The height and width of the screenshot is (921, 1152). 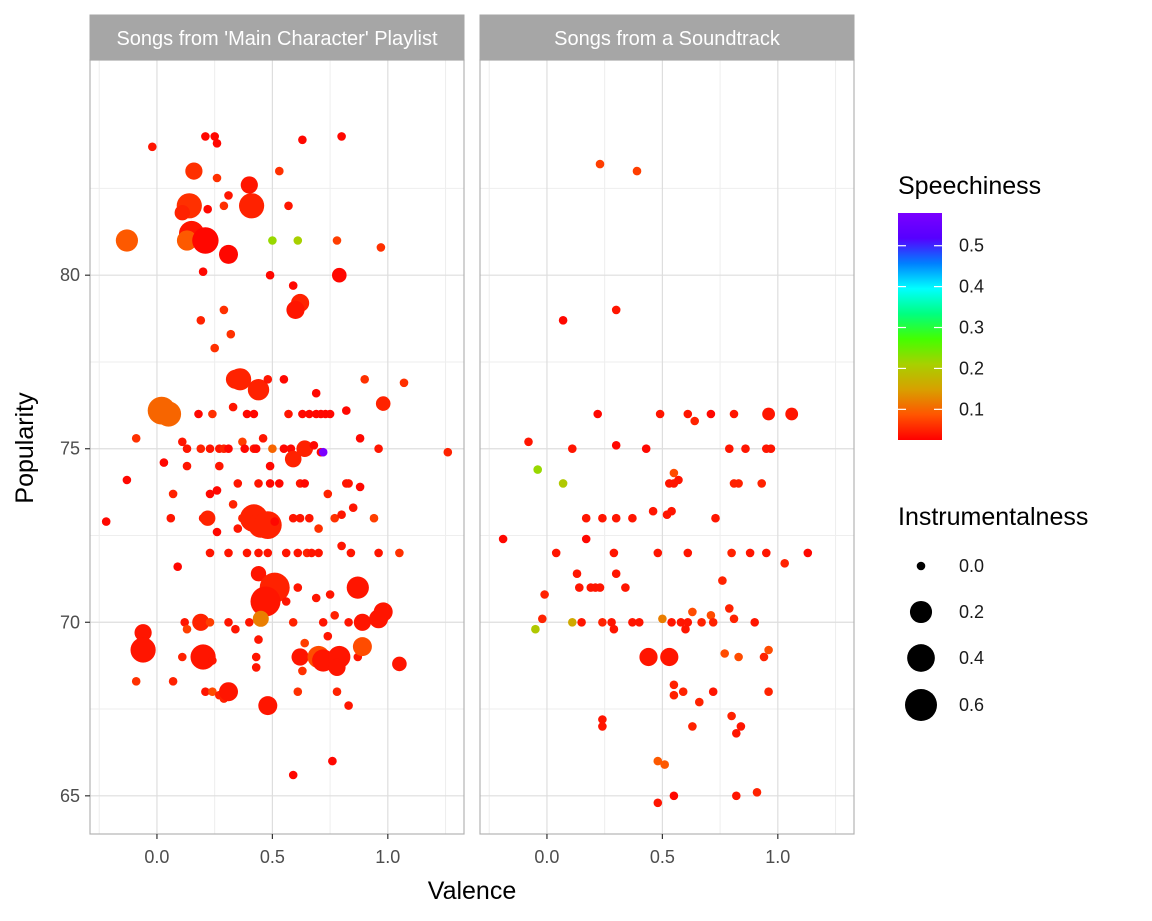 What do you see at coordinates (971, 705) in the screenshot?
I see `size-legend-label: 0.6` at bounding box center [971, 705].